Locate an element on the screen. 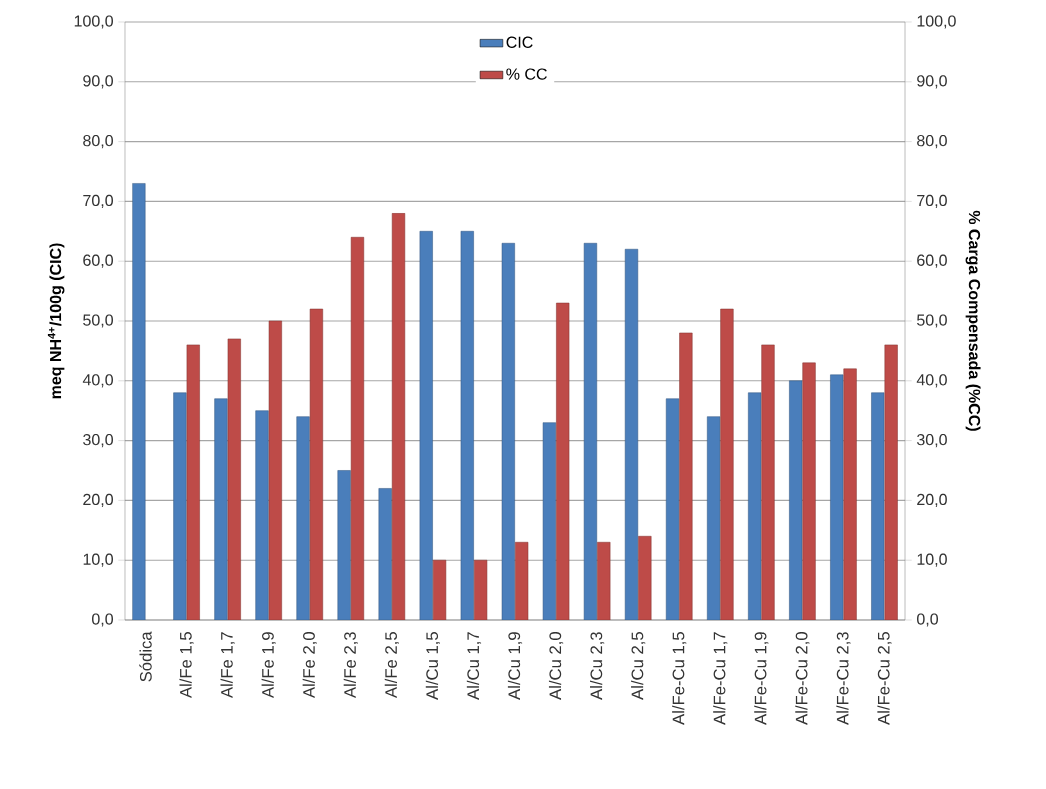  legend-label: CIC is located at coordinates (519, 42).